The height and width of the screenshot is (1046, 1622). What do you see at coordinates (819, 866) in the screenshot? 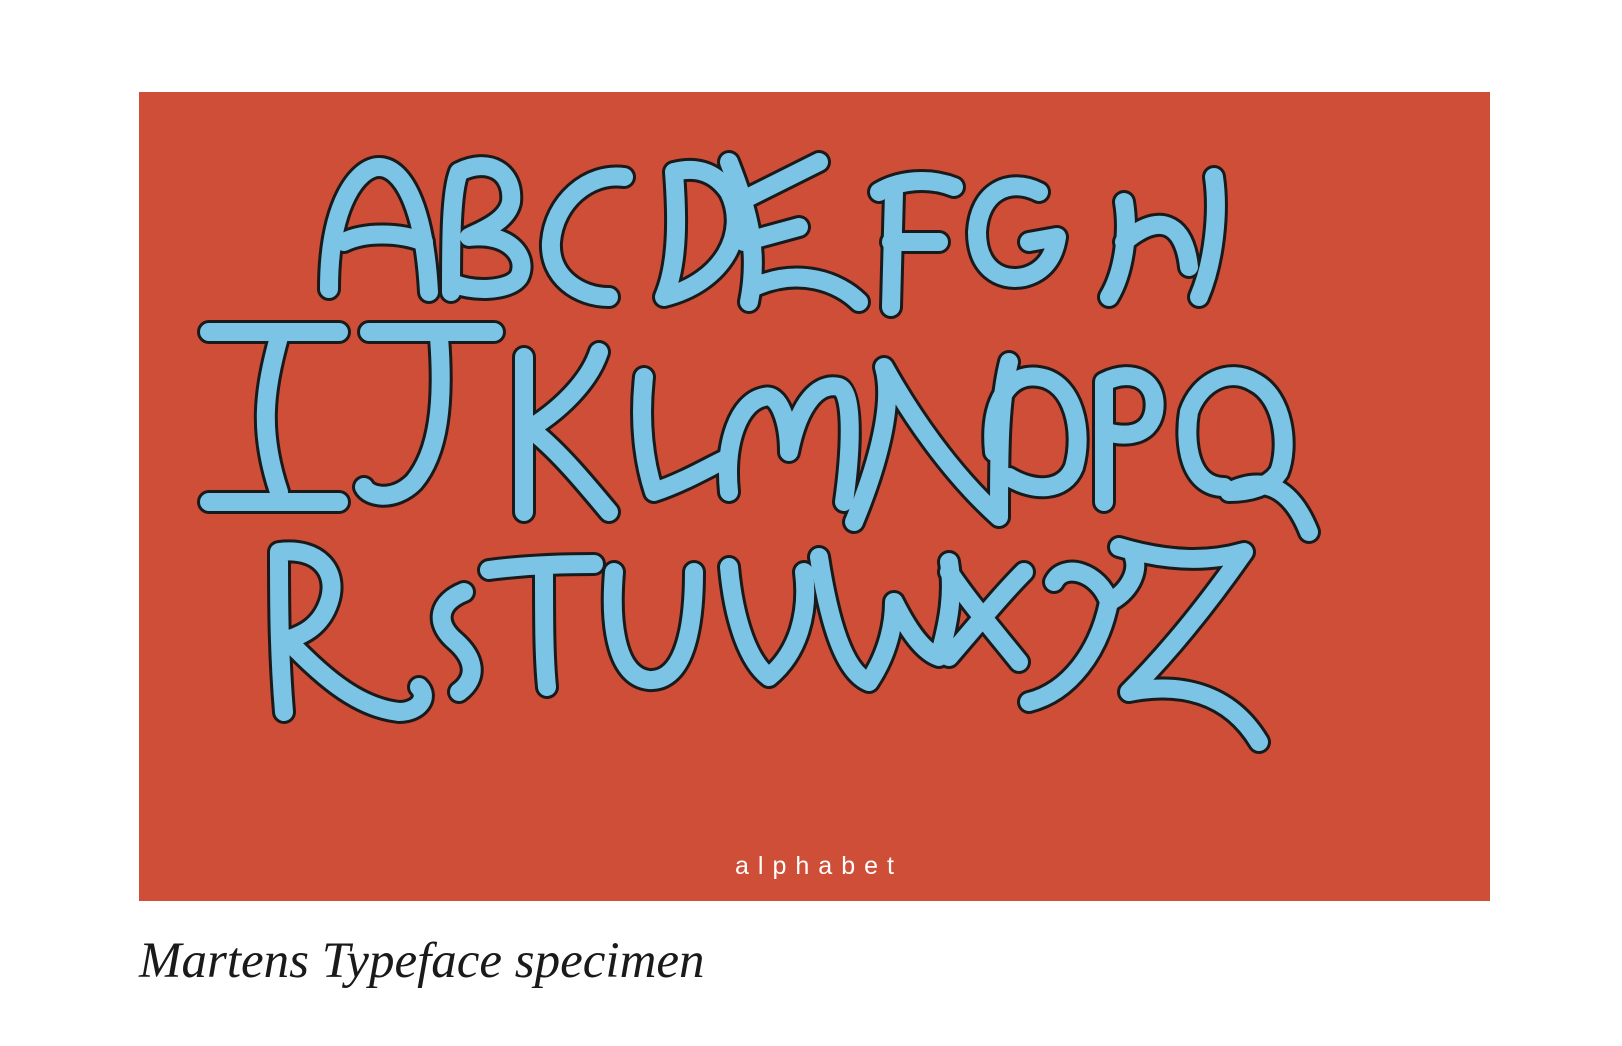
I see `panel-caption: alphabet` at bounding box center [819, 866].